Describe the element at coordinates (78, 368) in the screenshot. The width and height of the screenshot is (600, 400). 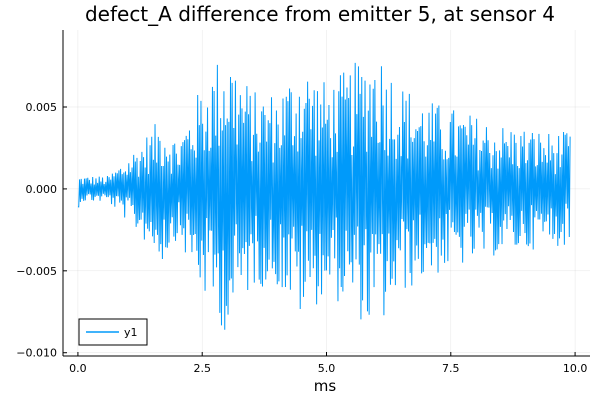
I see `x-tick-label: 0.0` at that location.